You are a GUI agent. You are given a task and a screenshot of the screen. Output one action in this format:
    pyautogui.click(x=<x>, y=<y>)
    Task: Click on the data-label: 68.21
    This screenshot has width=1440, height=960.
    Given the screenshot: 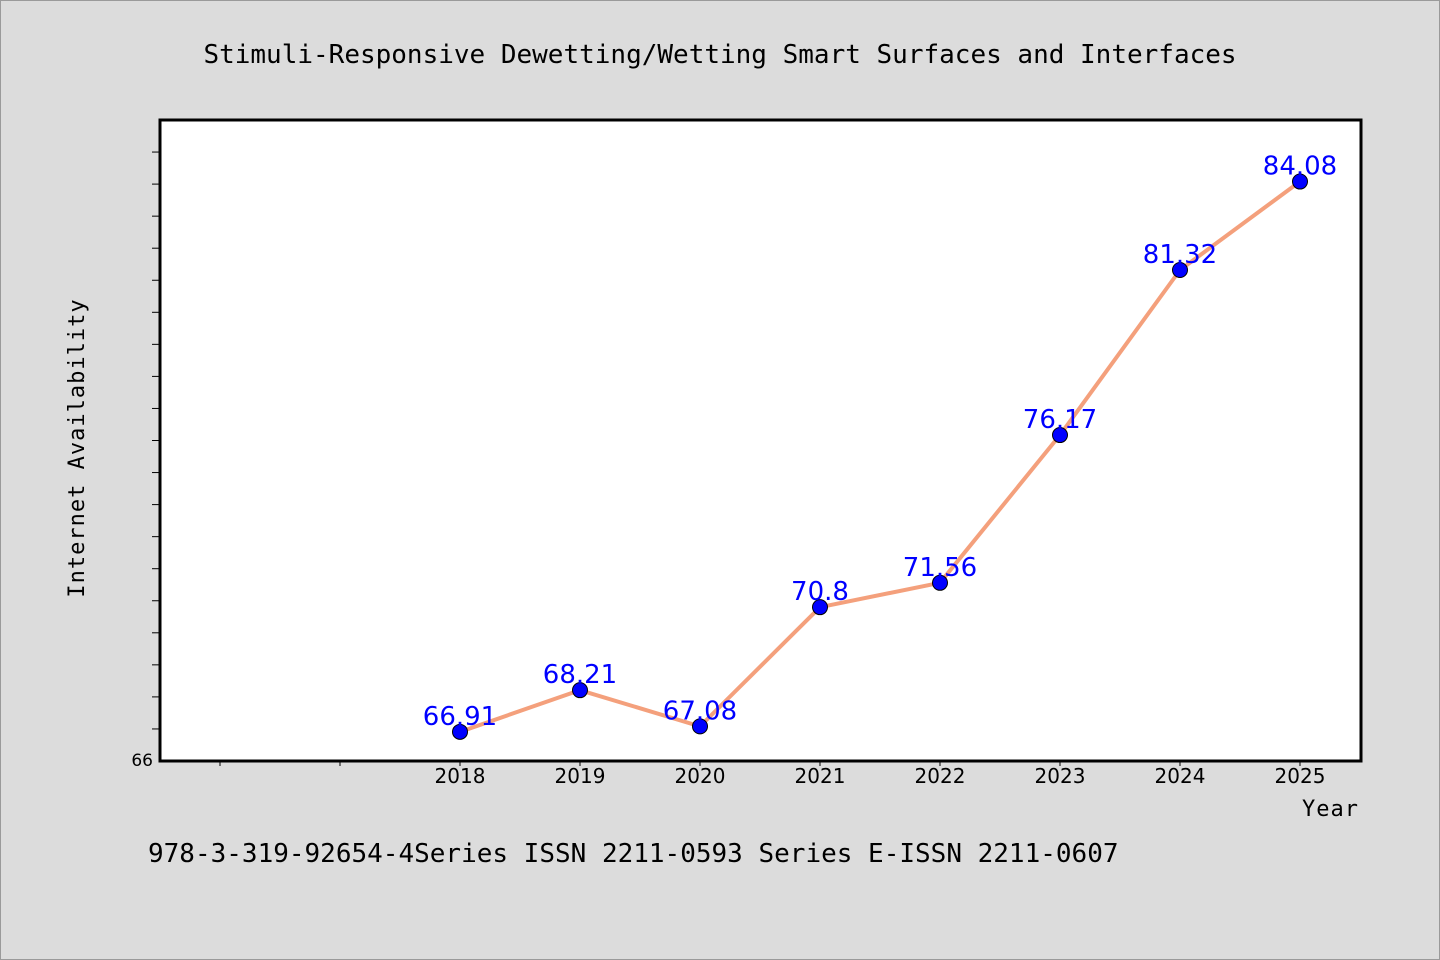 What is the action you would take?
    pyautogui.click(x=580, y=675)
    